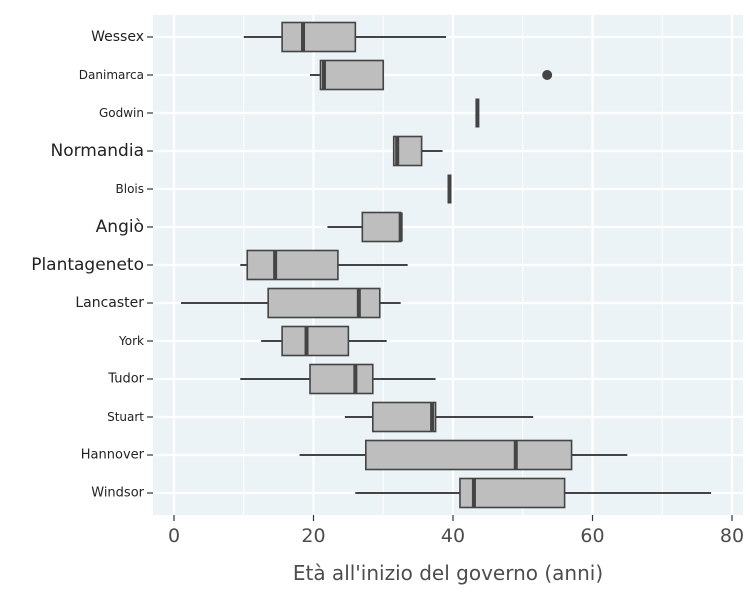 The image size is (750, 600). Describe the element at coordinates (547, 75) in the screenshot. I see `outlier-danimarca` at that location.